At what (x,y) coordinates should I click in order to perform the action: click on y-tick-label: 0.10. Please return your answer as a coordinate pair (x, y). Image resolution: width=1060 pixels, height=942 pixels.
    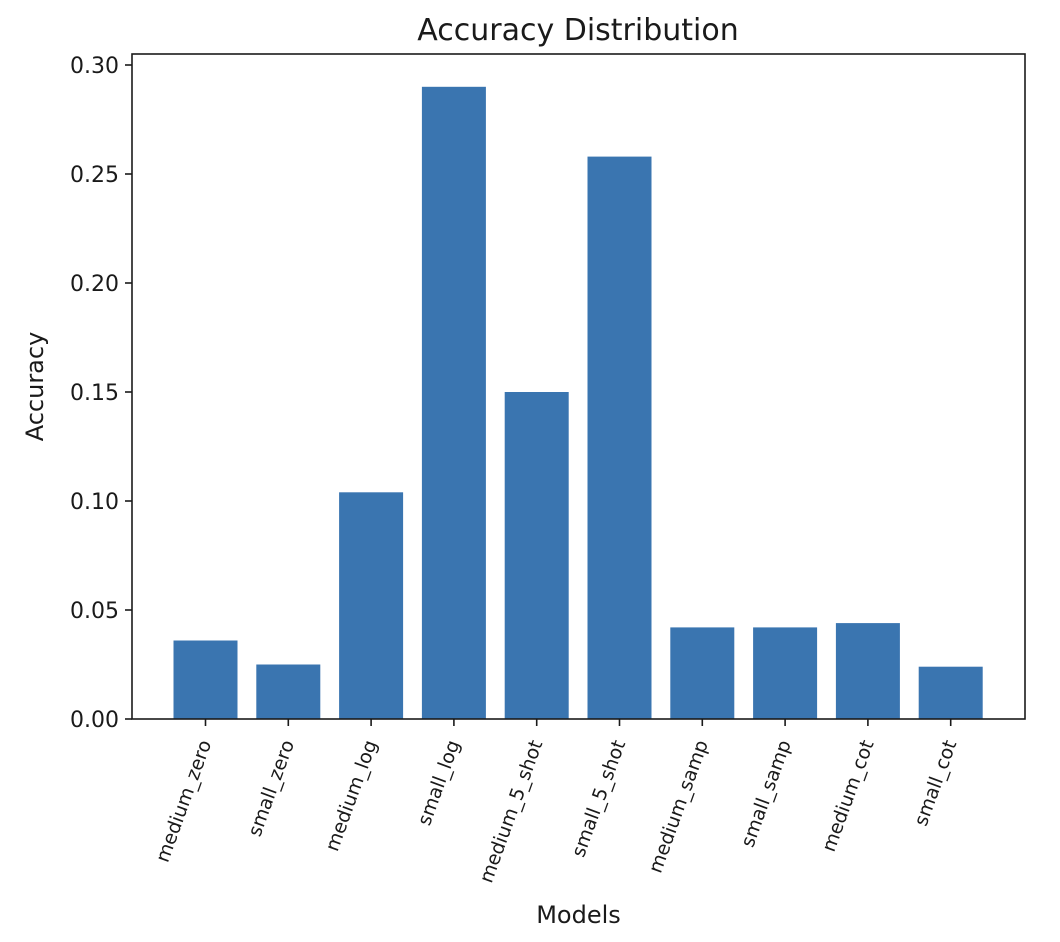
    Looking at the image, I should click on (94, 502).